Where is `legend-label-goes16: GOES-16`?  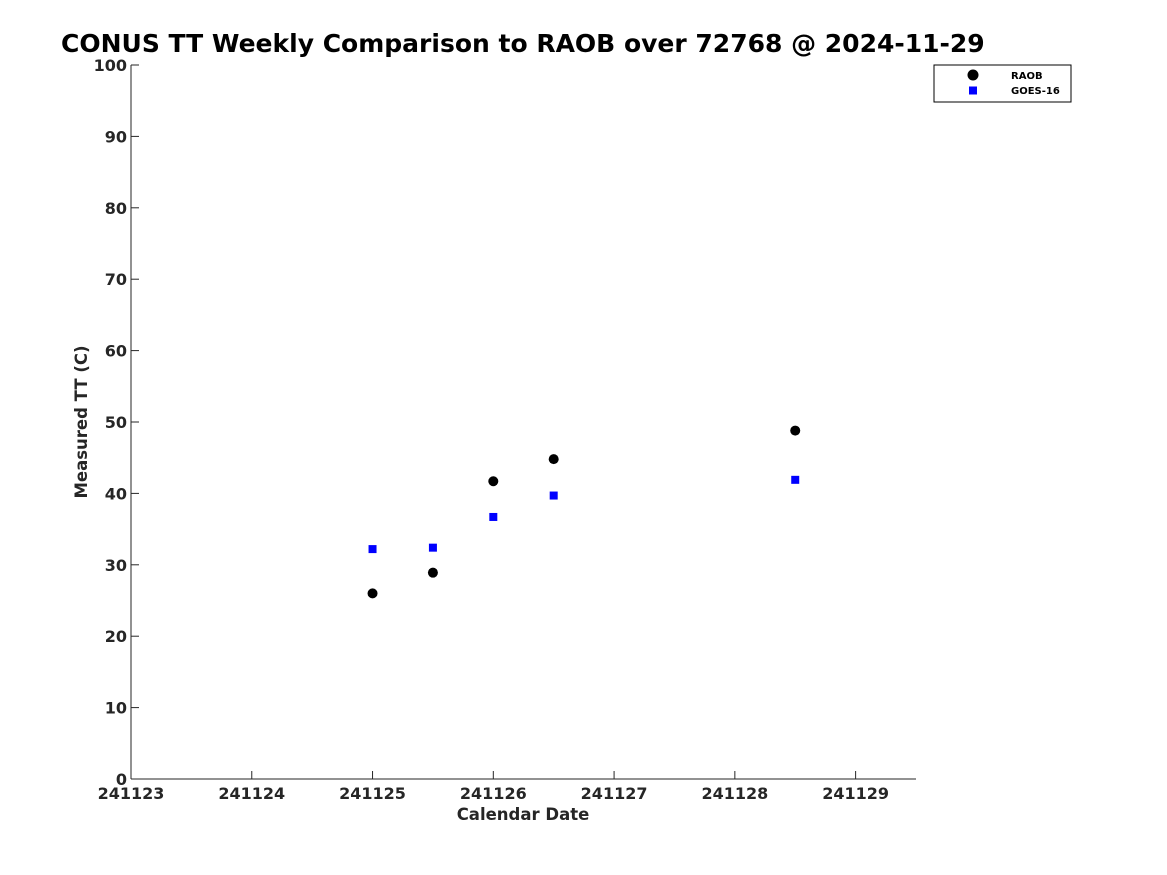
legend-label-goes16: GOES-16 is located at coordinates (1035, 91).